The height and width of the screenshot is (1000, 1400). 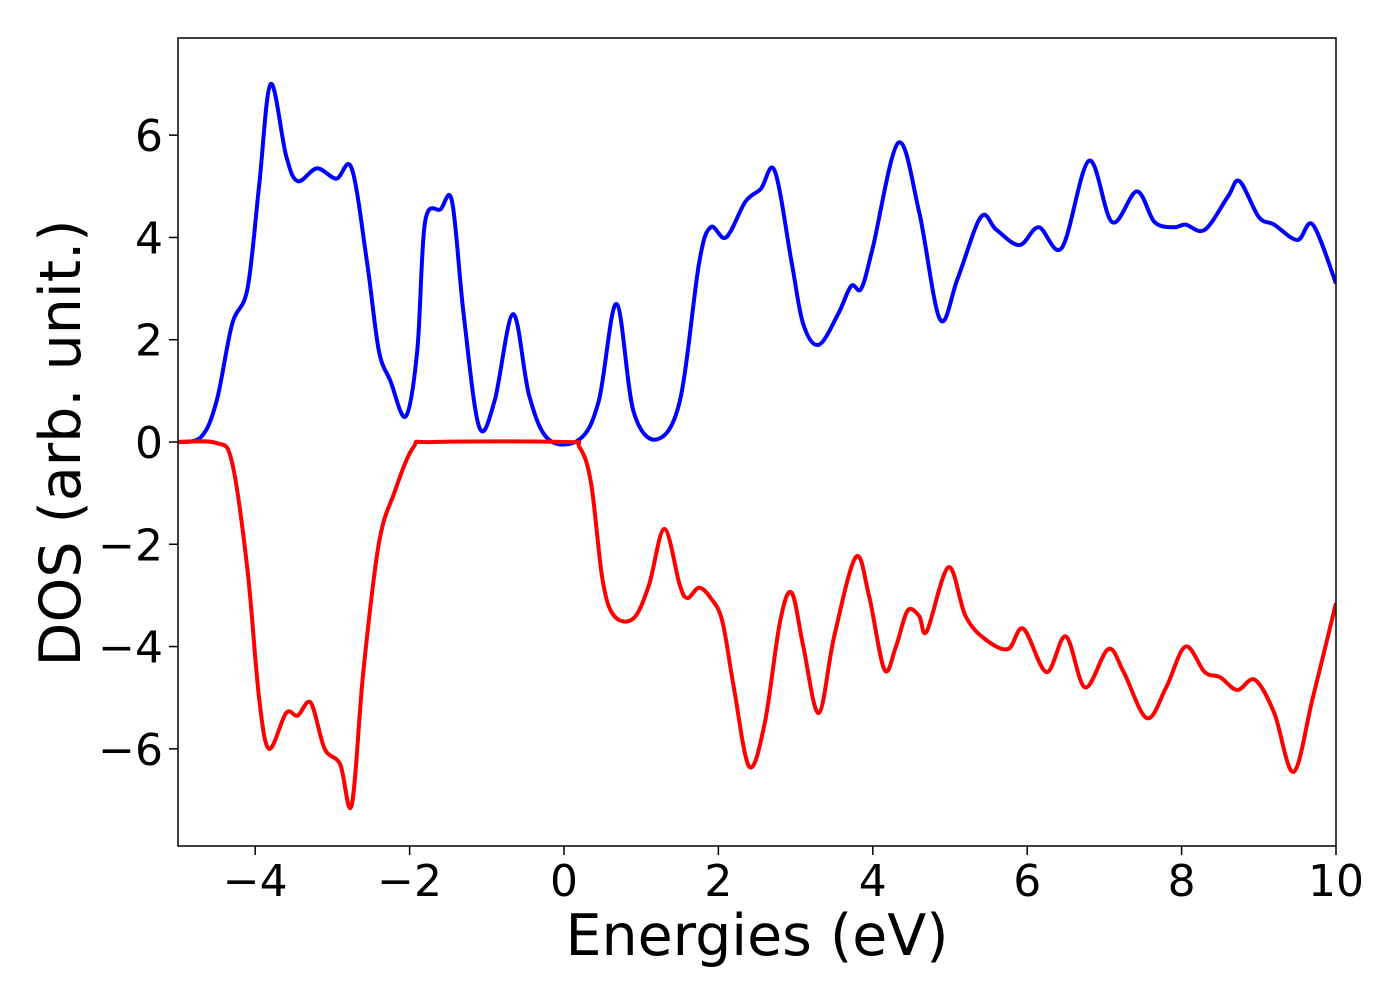 I want to click on y-tick-label: 2, so click(x=149, y=341).